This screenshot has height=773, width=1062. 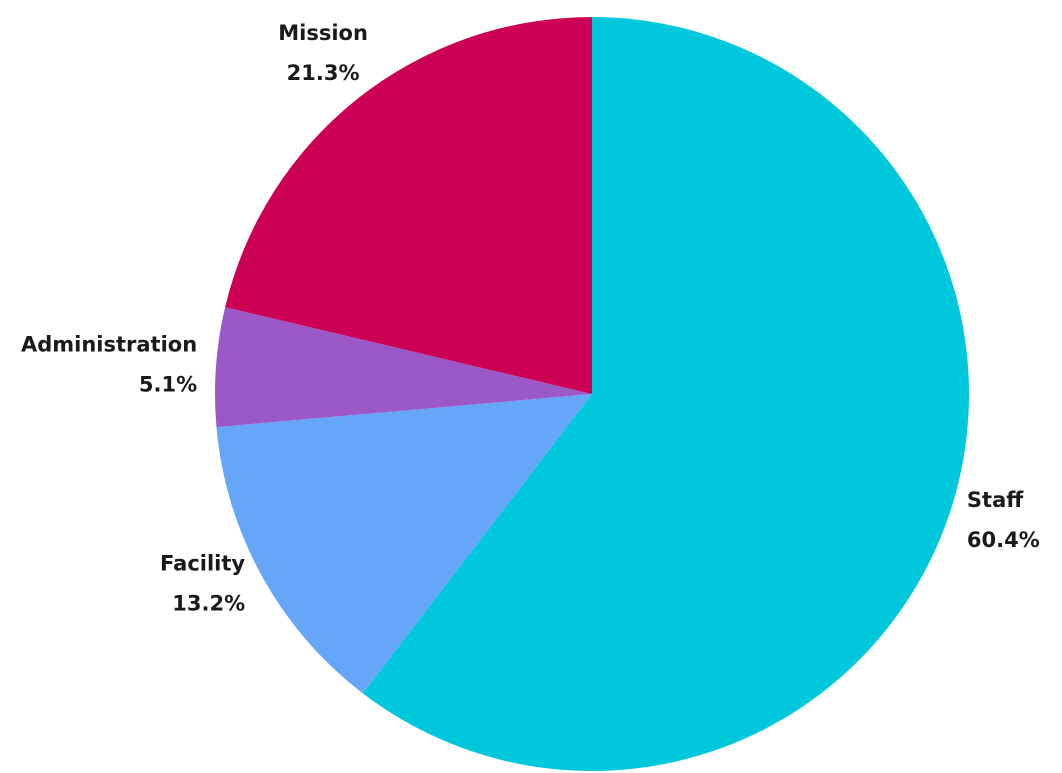 What do you see at coordinates (168, 384) in the screenshot?
I see `slice-value-label: 5.1%` at bounding box center [168, 384].